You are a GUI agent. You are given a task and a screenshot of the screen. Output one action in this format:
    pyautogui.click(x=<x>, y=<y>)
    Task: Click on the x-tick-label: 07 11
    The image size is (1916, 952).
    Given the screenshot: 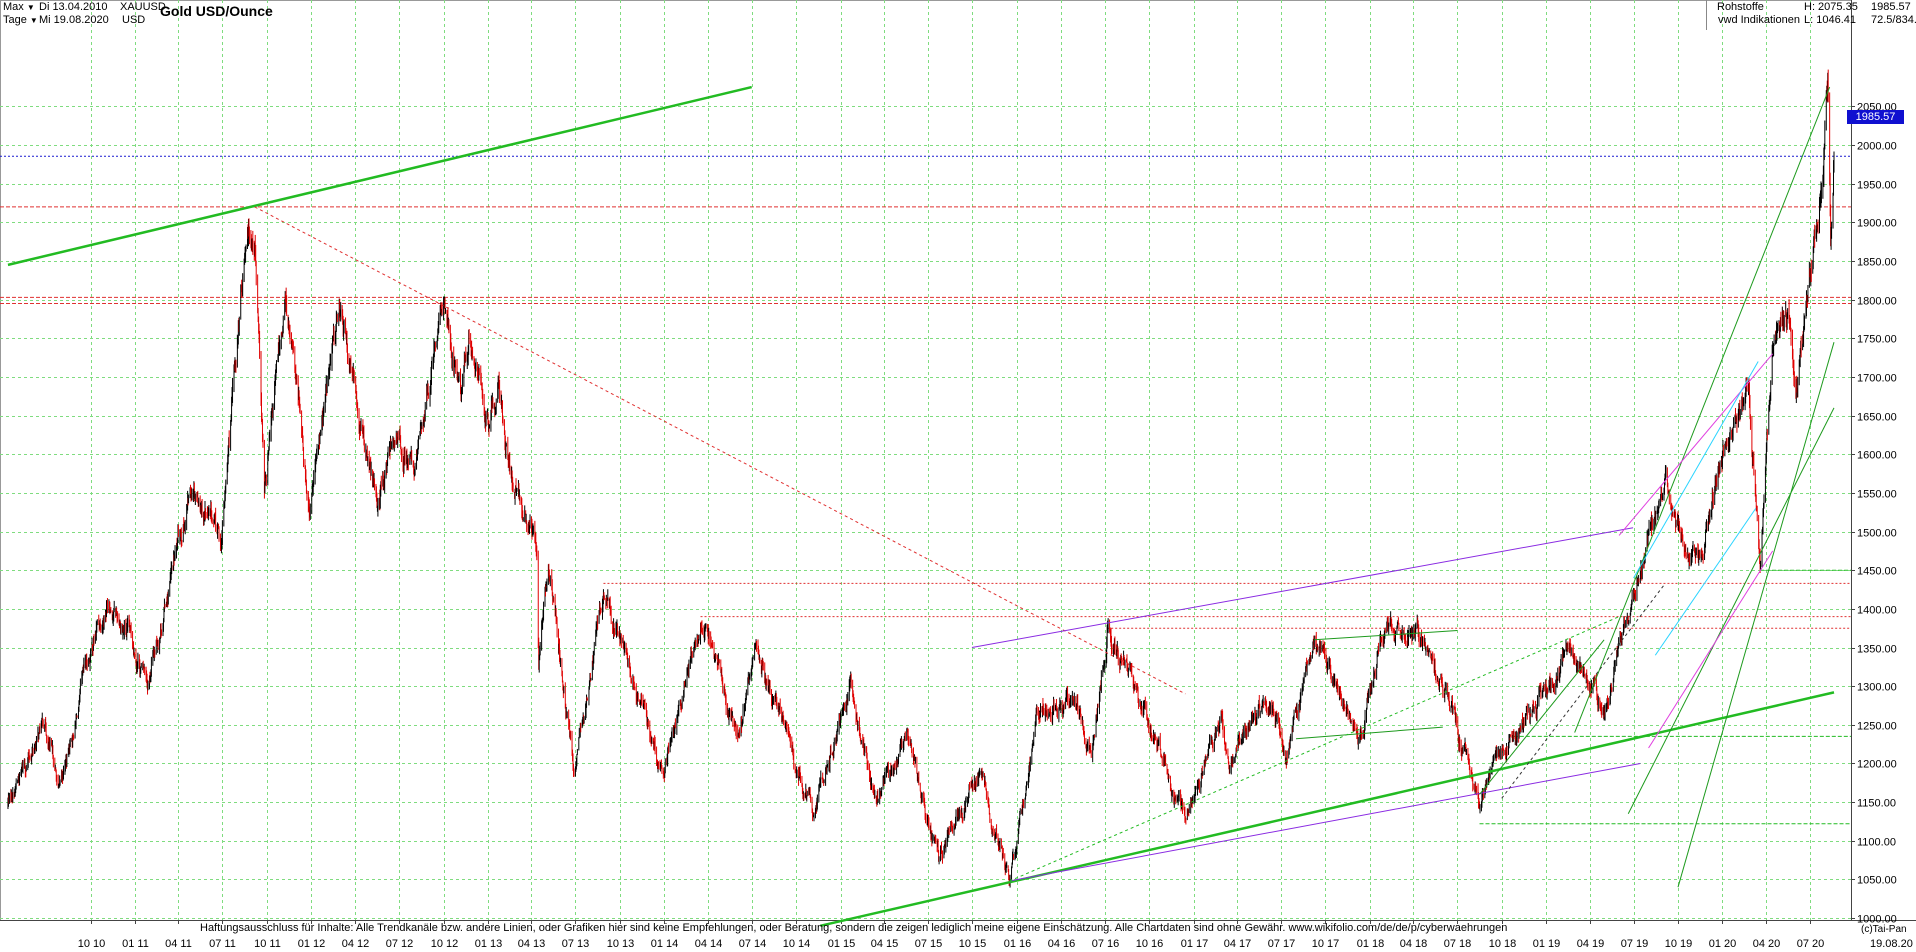 What is the action you would take?
    pyautogui.click(x=222, y=944)
    